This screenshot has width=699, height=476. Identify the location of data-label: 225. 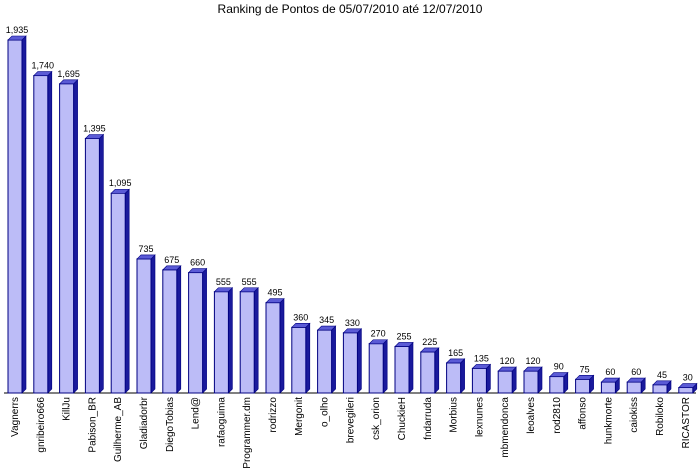
(429, 342).